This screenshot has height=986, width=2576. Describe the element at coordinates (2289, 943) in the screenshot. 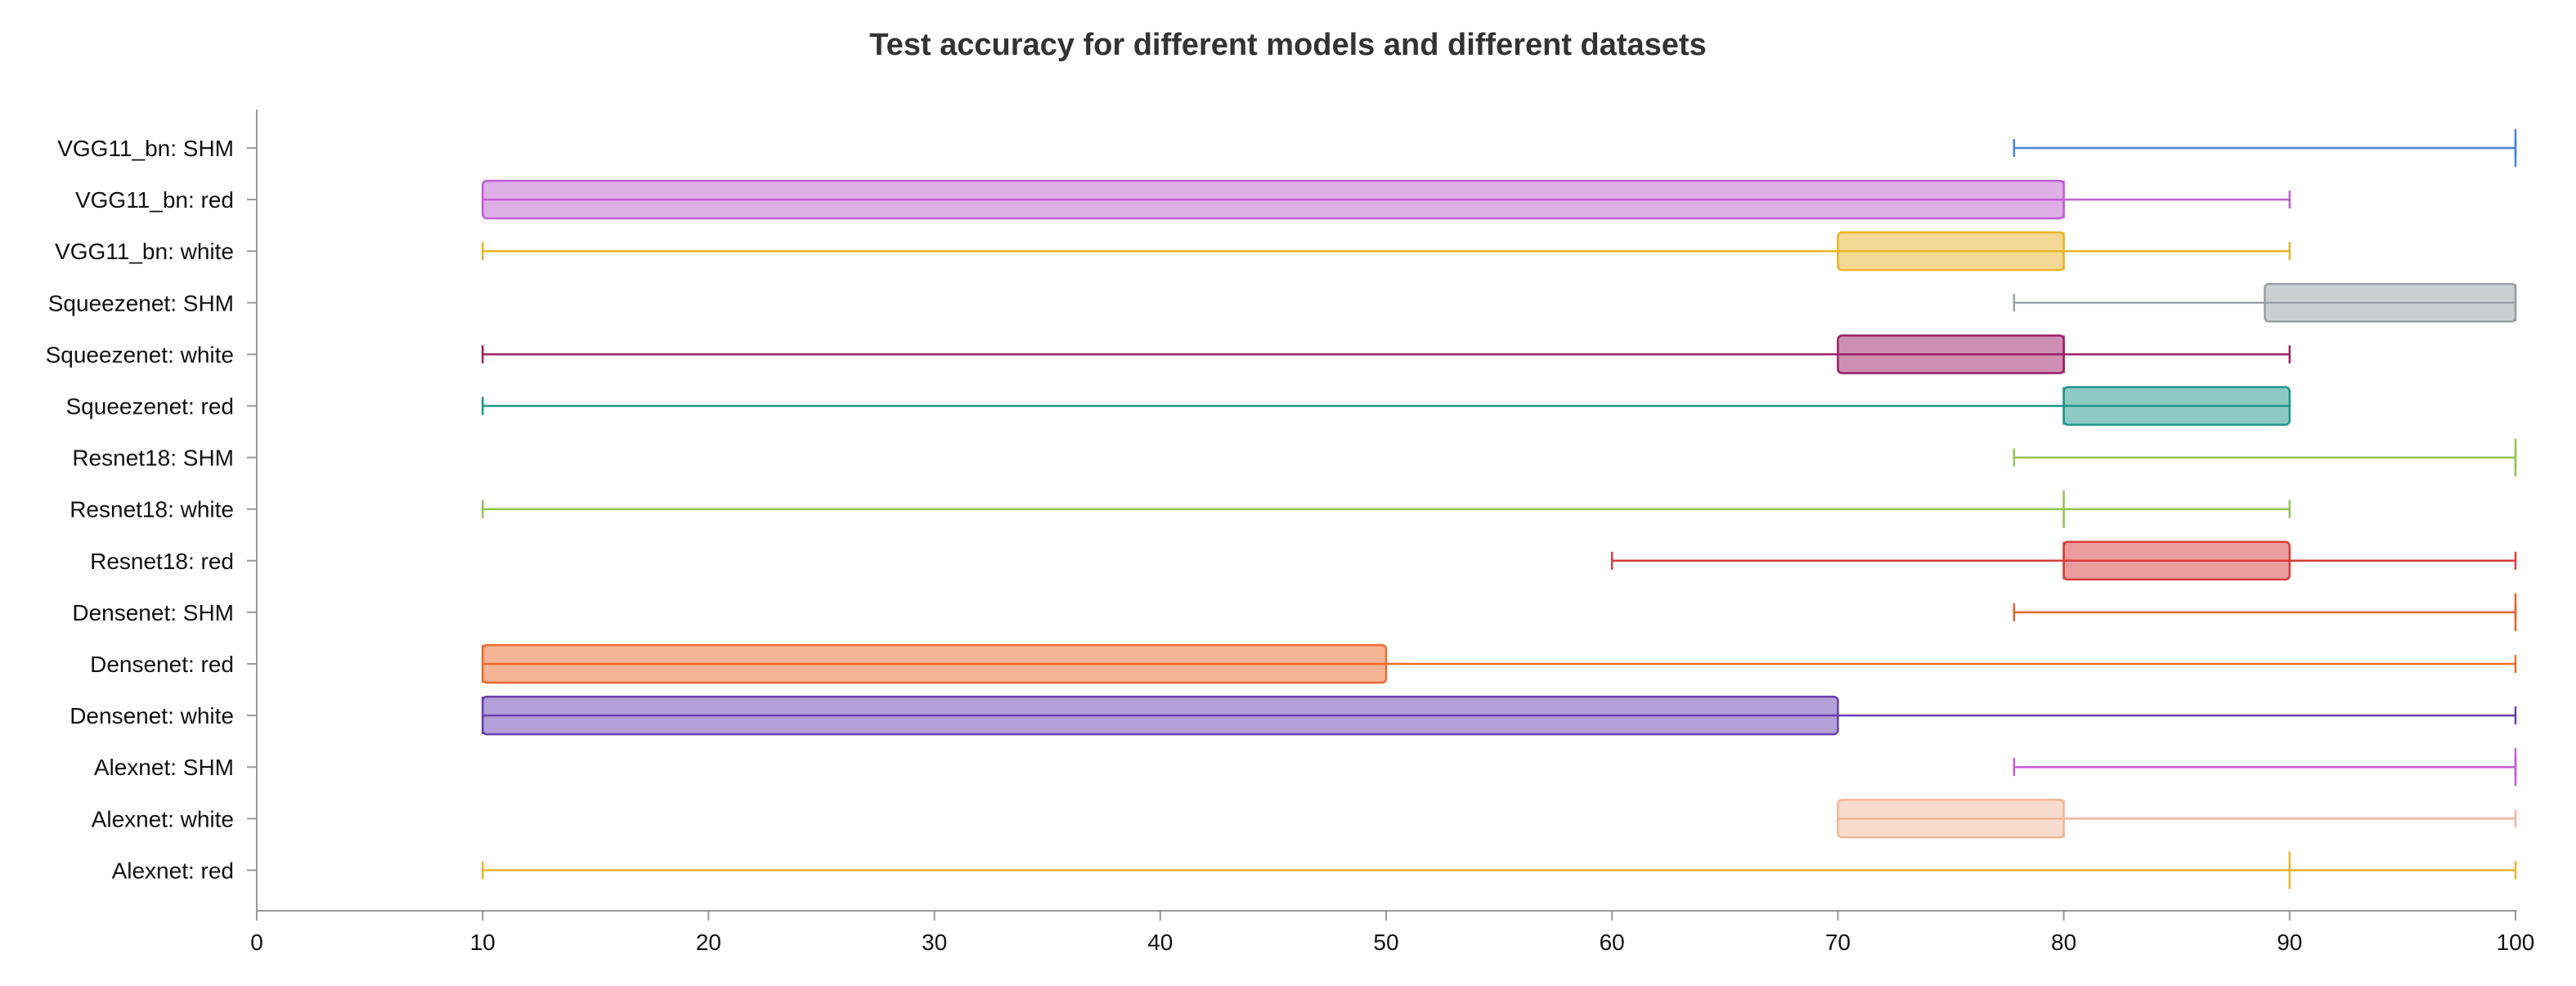

I see `x-tick-label: 90` at that location.